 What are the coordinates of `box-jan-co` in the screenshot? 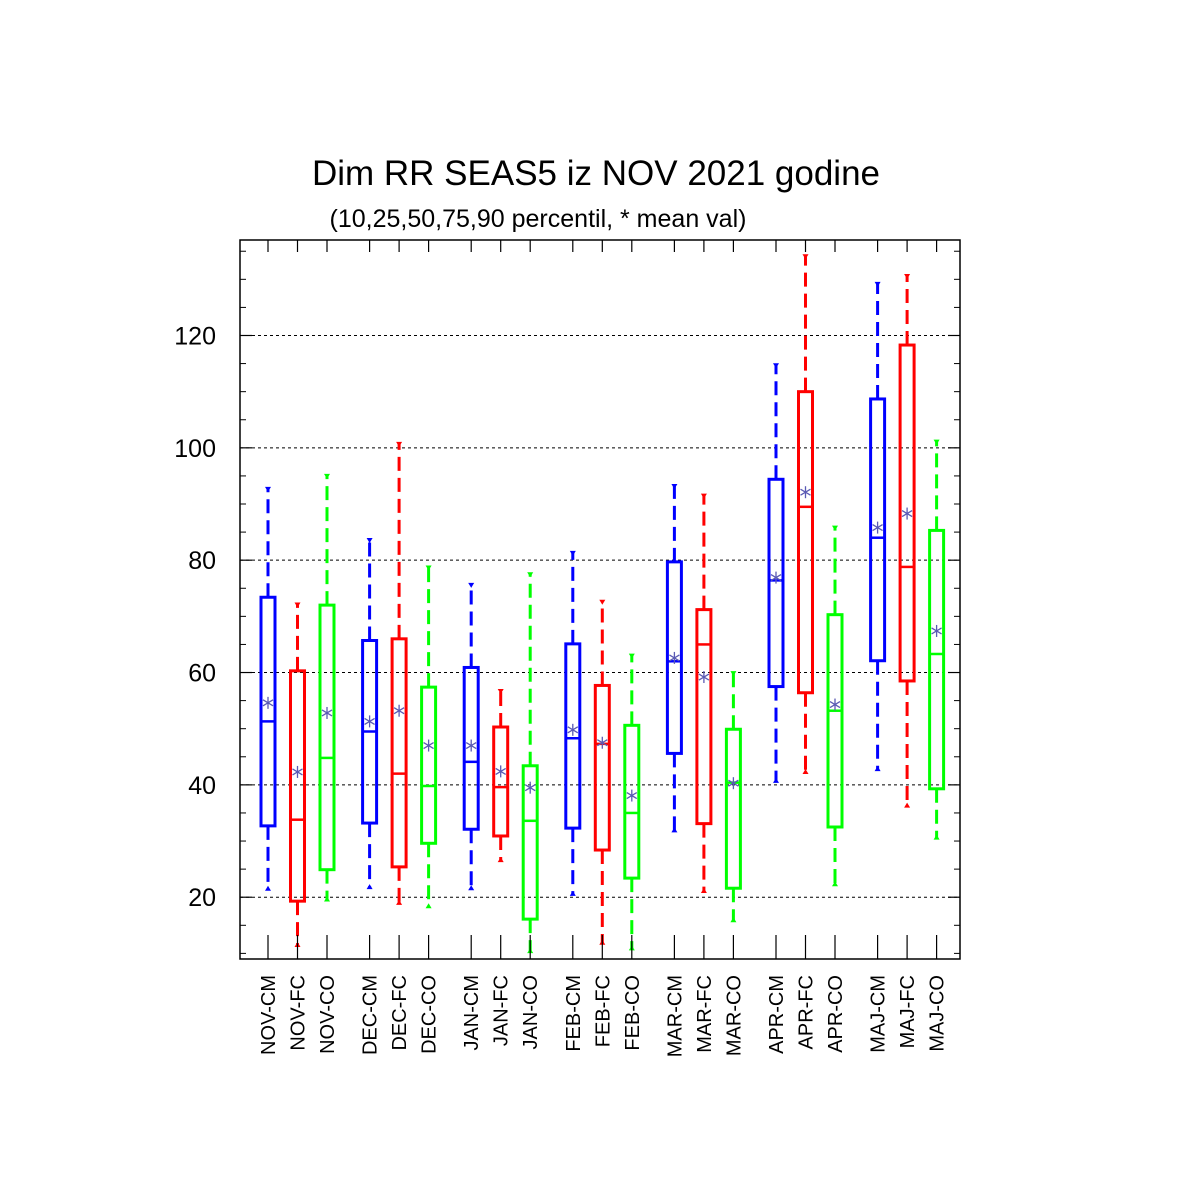 It's located at (530, 763).